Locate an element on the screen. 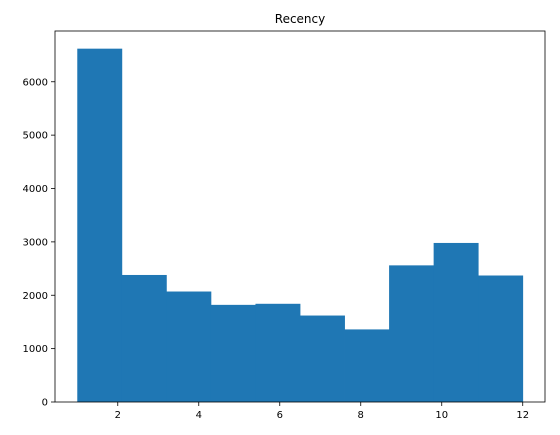 This screenshot has width=560, height=435. x-tick-label: 12 is located at coordinates (522, 415).